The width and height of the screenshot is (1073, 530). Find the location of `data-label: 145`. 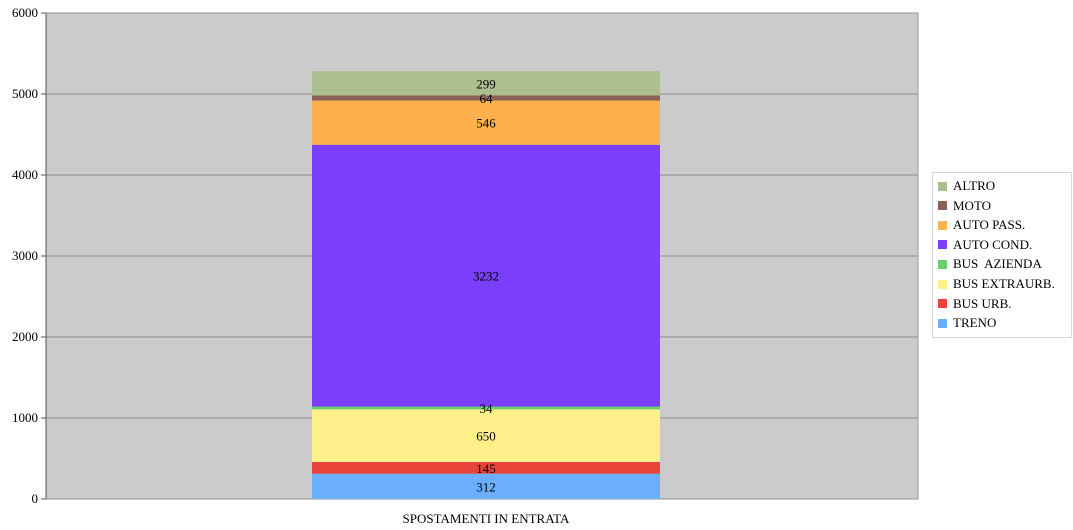

data-label: 145 is located at coordinates (486, 468).